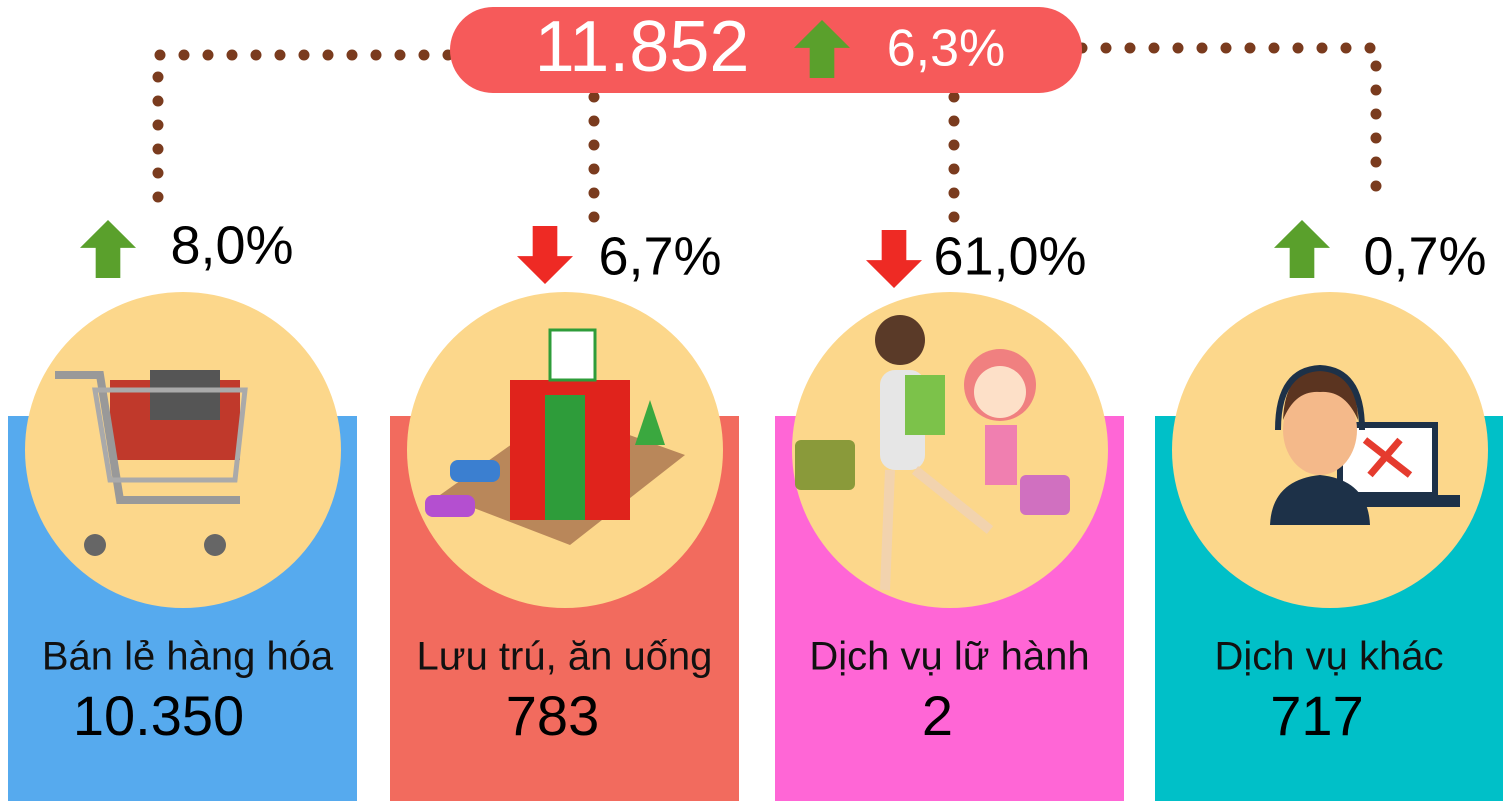 The height and width of the screenshot is (801, 1507). I want to click on category-value: 783, so click(552, 715).